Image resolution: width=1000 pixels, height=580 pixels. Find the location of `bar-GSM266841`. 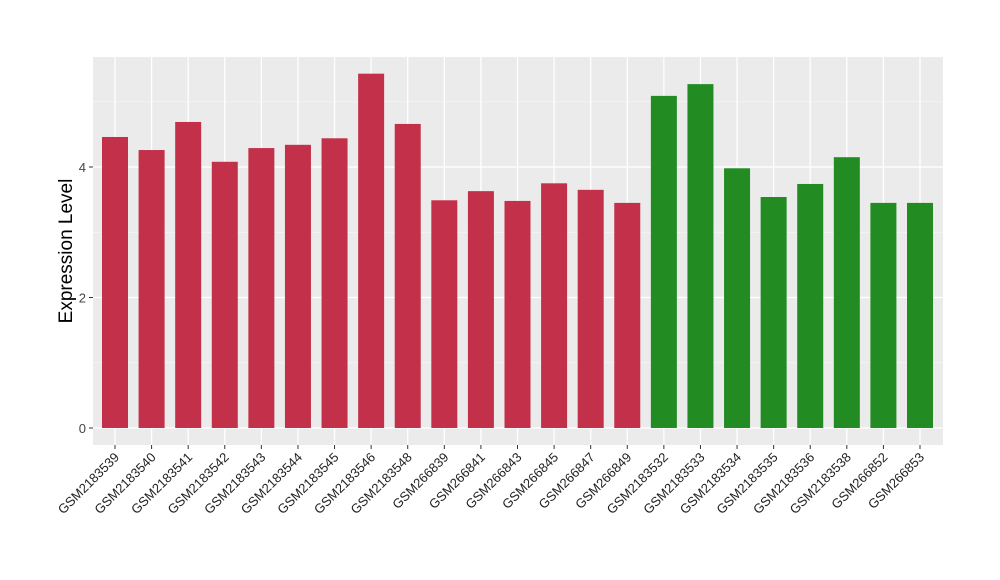

bar-GSM266841 is located at coordinates (480, 309).